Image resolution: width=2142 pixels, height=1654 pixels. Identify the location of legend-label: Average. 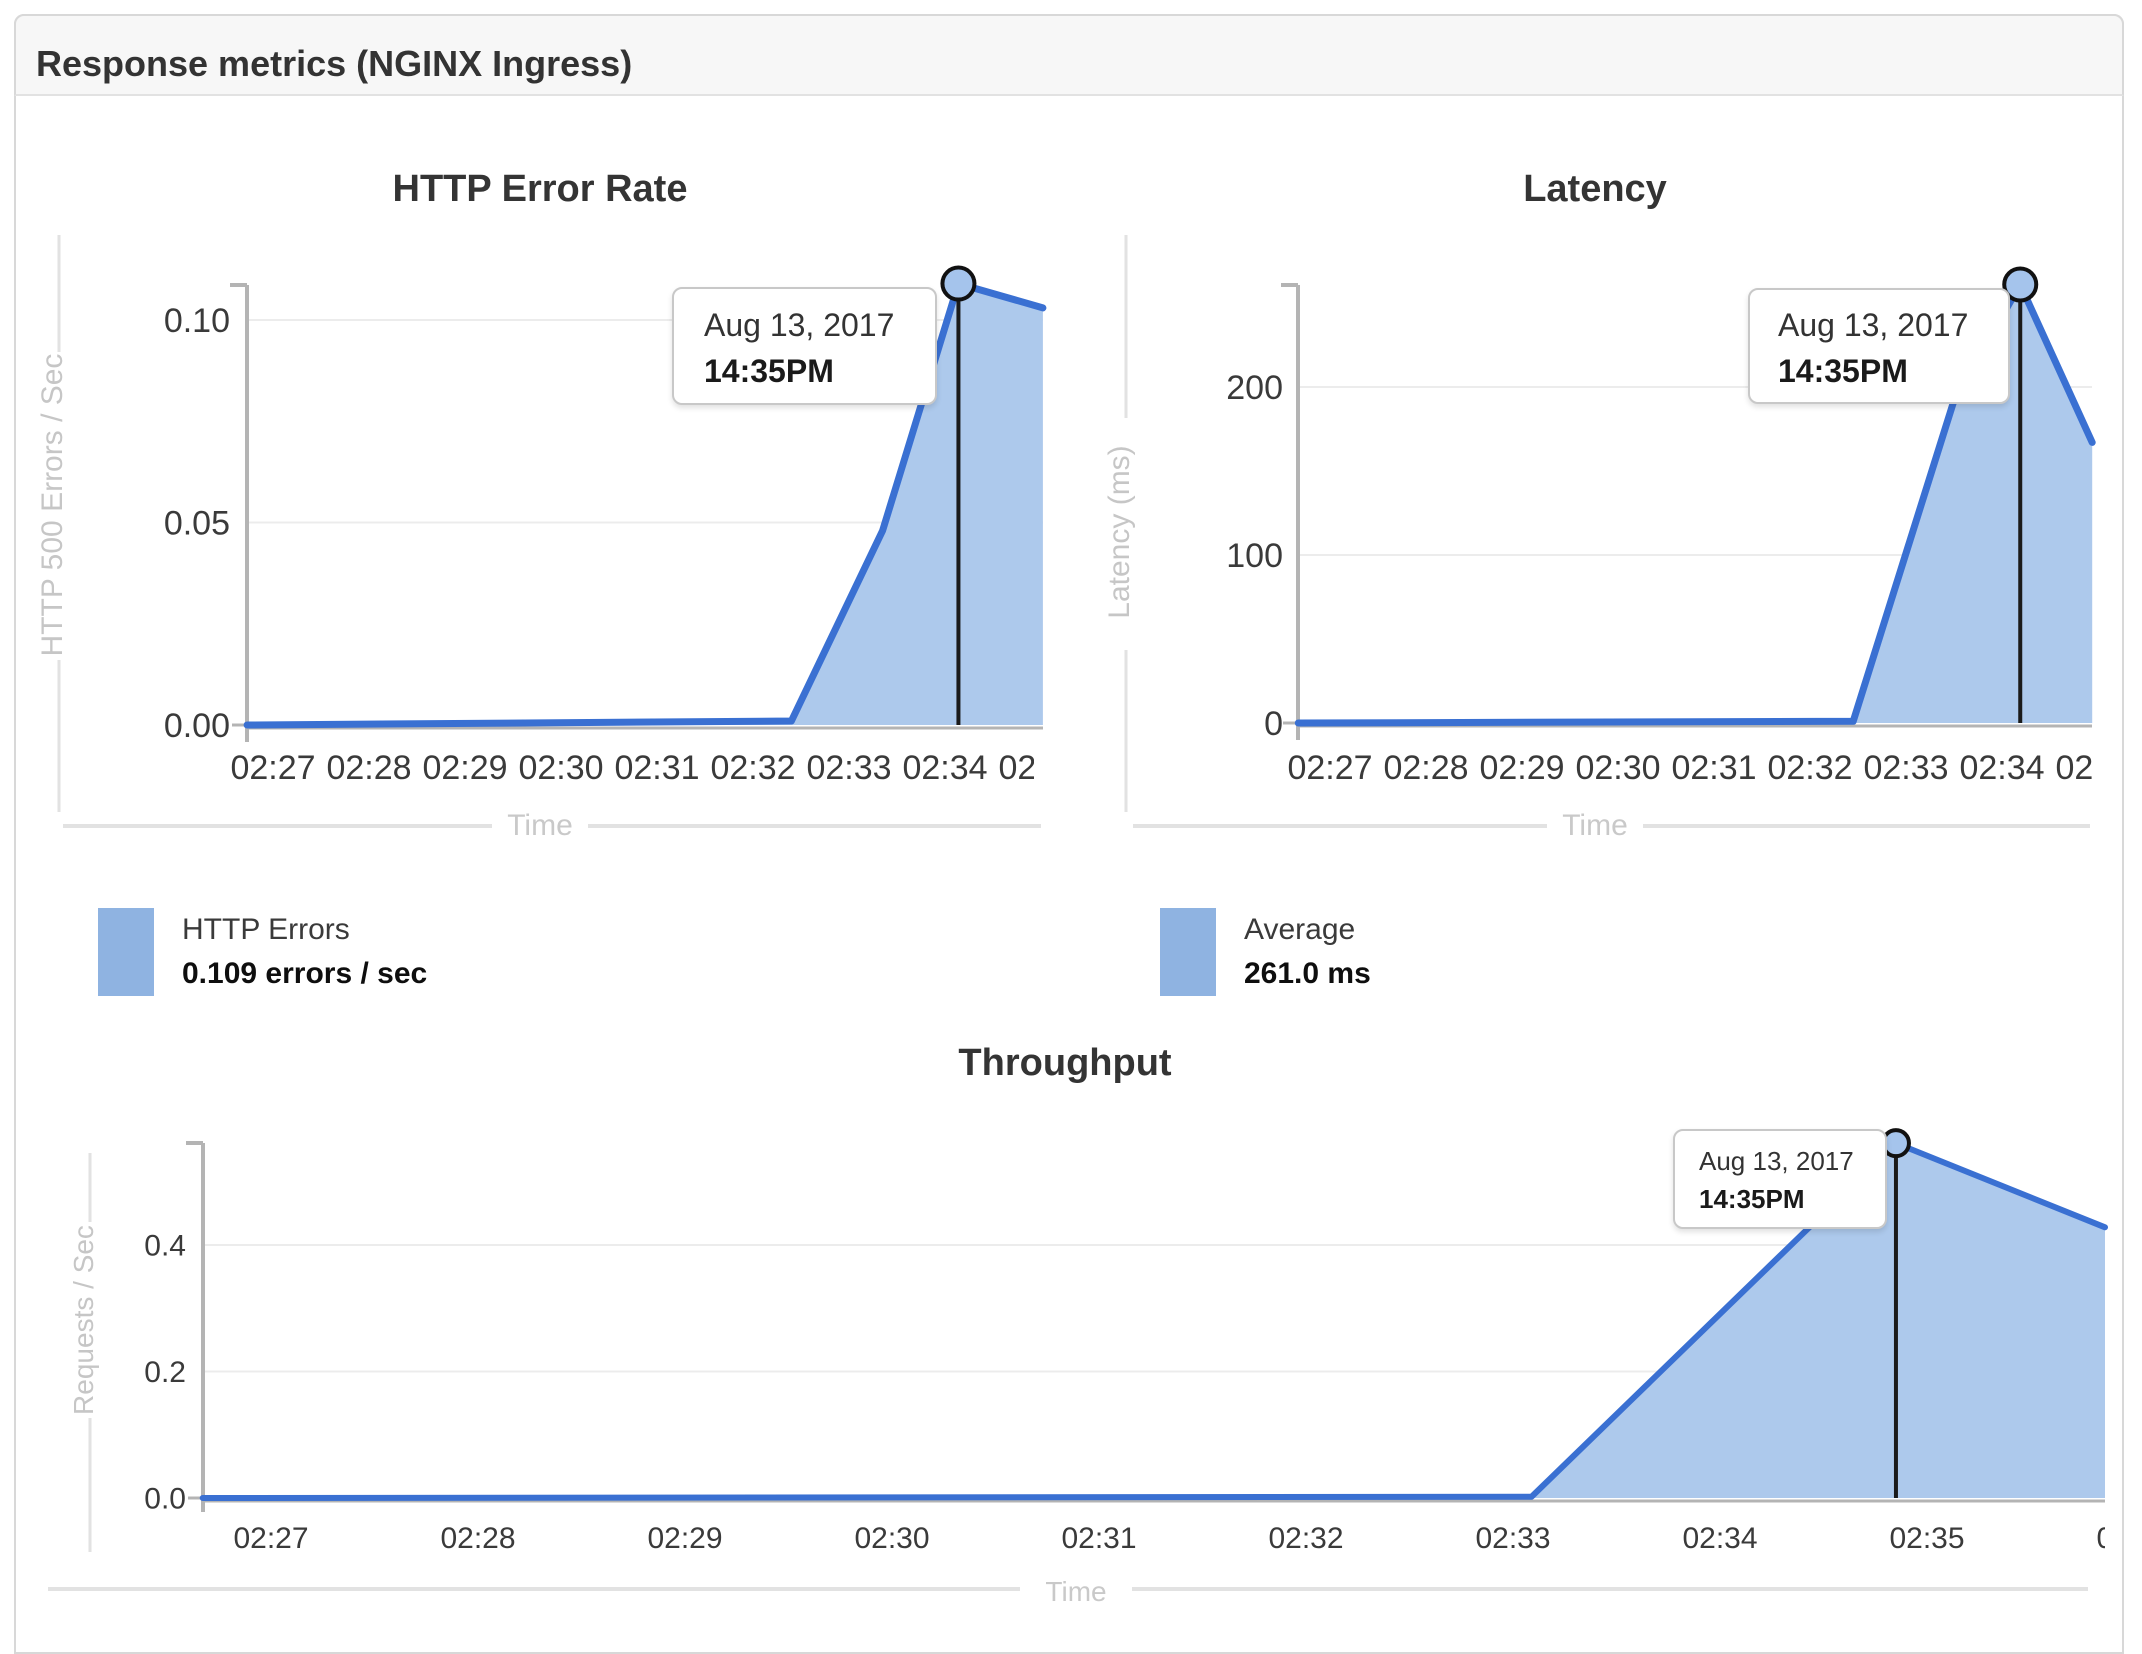
(1300, 929).